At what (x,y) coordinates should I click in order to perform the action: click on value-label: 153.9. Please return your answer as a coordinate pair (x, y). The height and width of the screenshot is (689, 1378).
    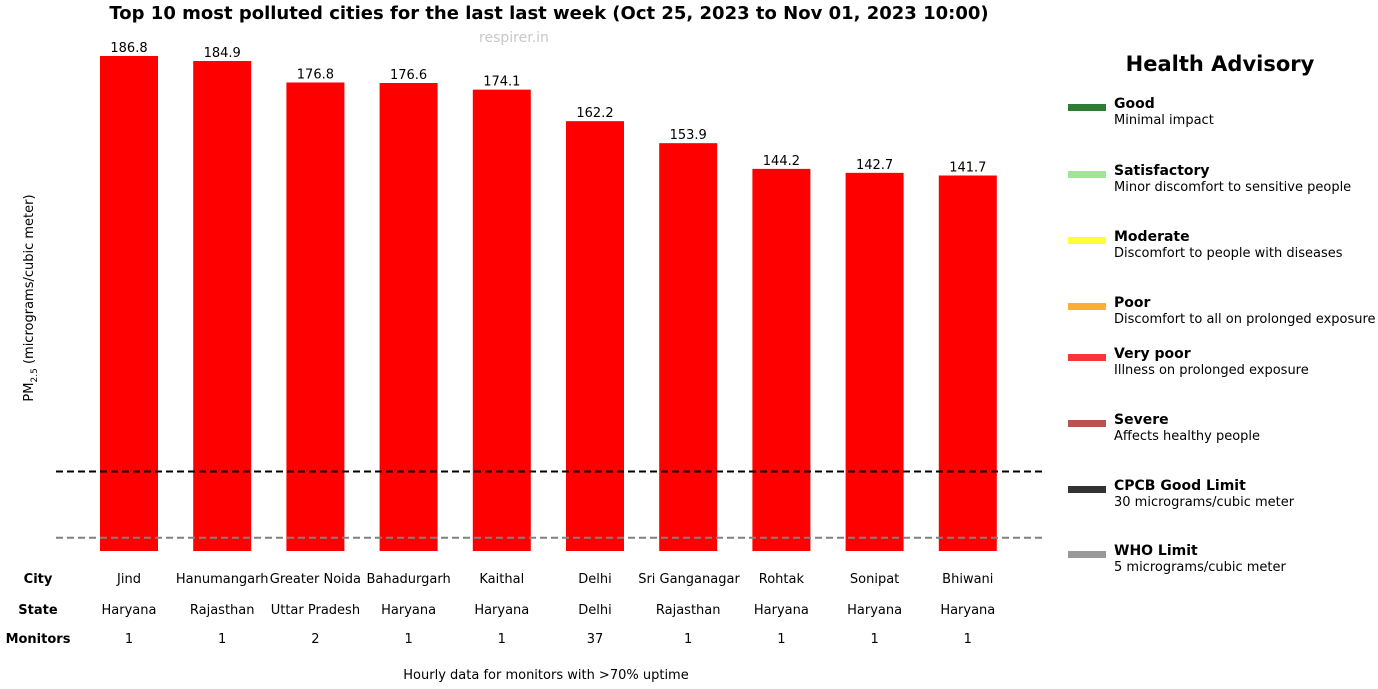
    Looking at the image, I should click on (688, 135).